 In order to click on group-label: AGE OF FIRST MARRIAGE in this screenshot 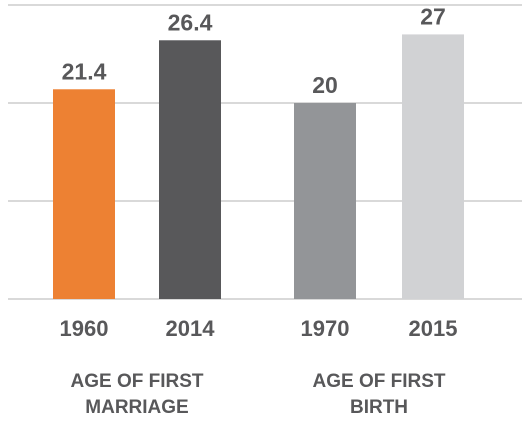, I will do `click(137, 394)`.